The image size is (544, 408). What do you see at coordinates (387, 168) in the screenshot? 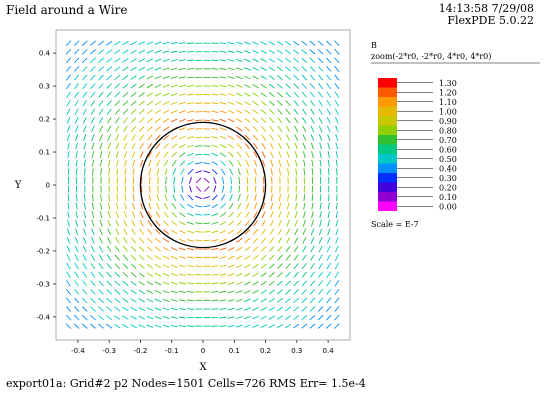
I see `legend-swatch` at bounding box center [387, 168].